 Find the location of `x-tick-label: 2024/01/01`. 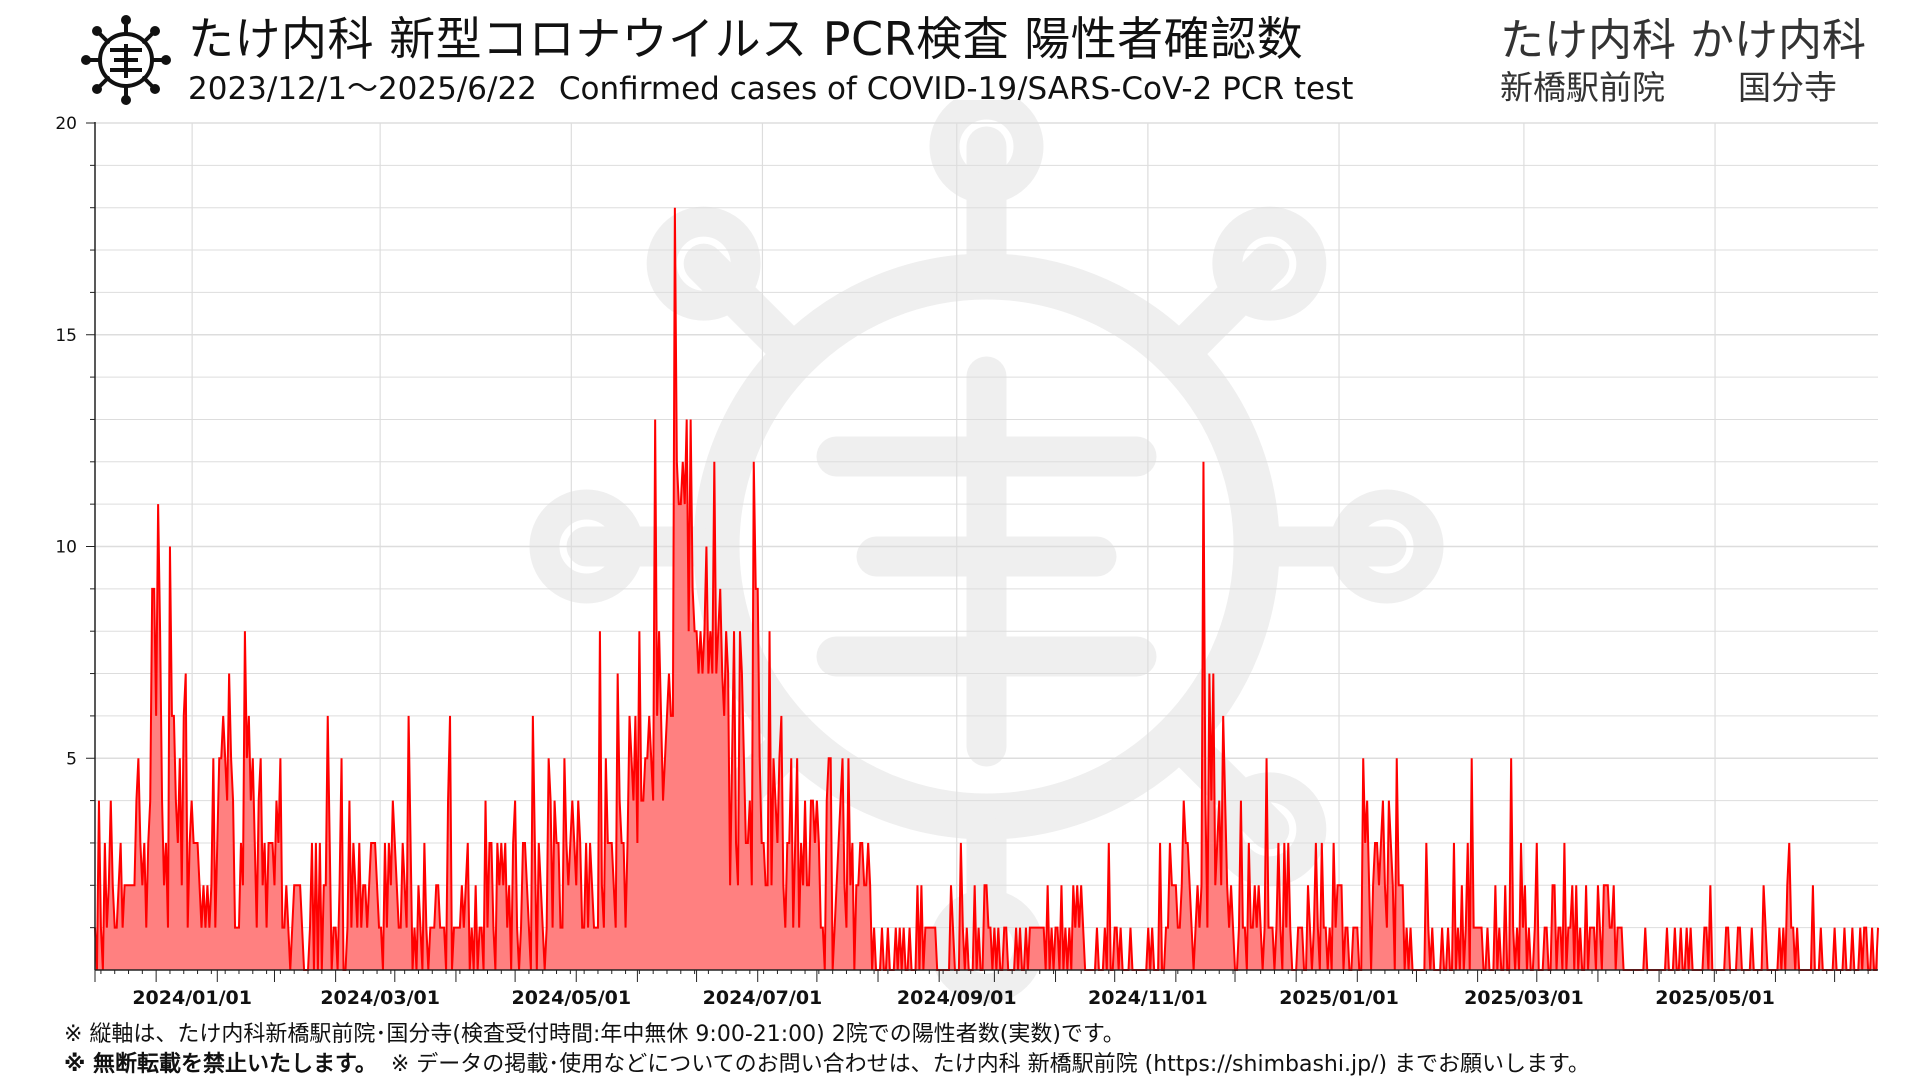

x-tick-label: 2024/01/01 is located at coordinates (192, 998).